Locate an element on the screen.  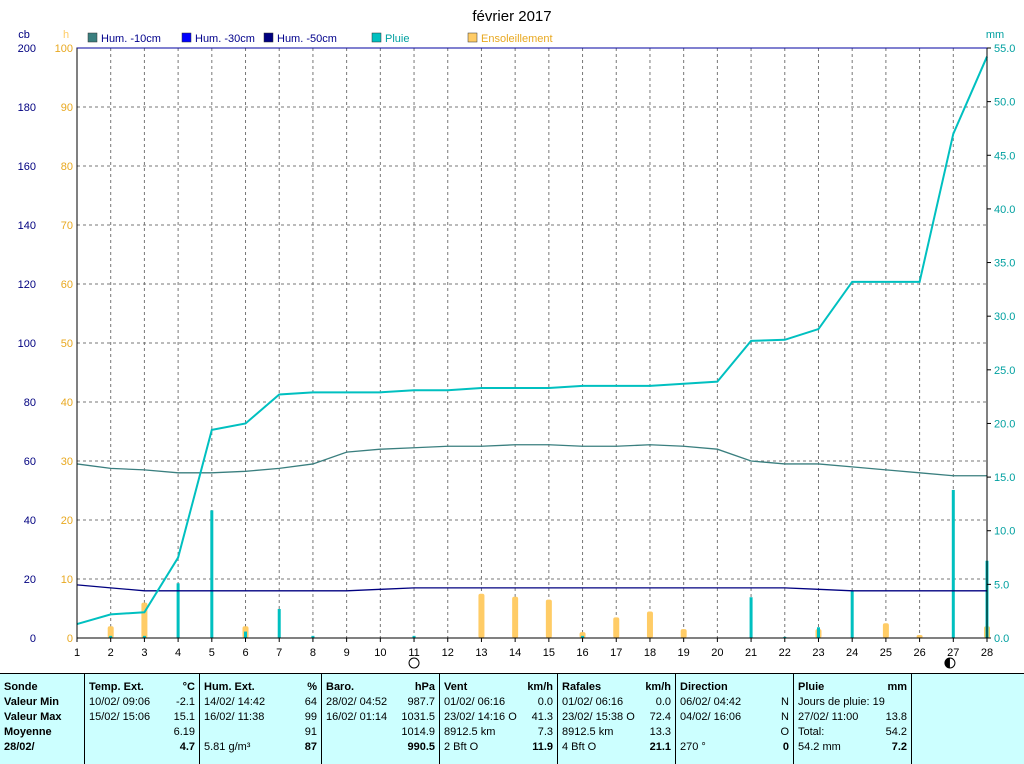
gust-max-value: 72.4 is located at coordinates (660, 717).